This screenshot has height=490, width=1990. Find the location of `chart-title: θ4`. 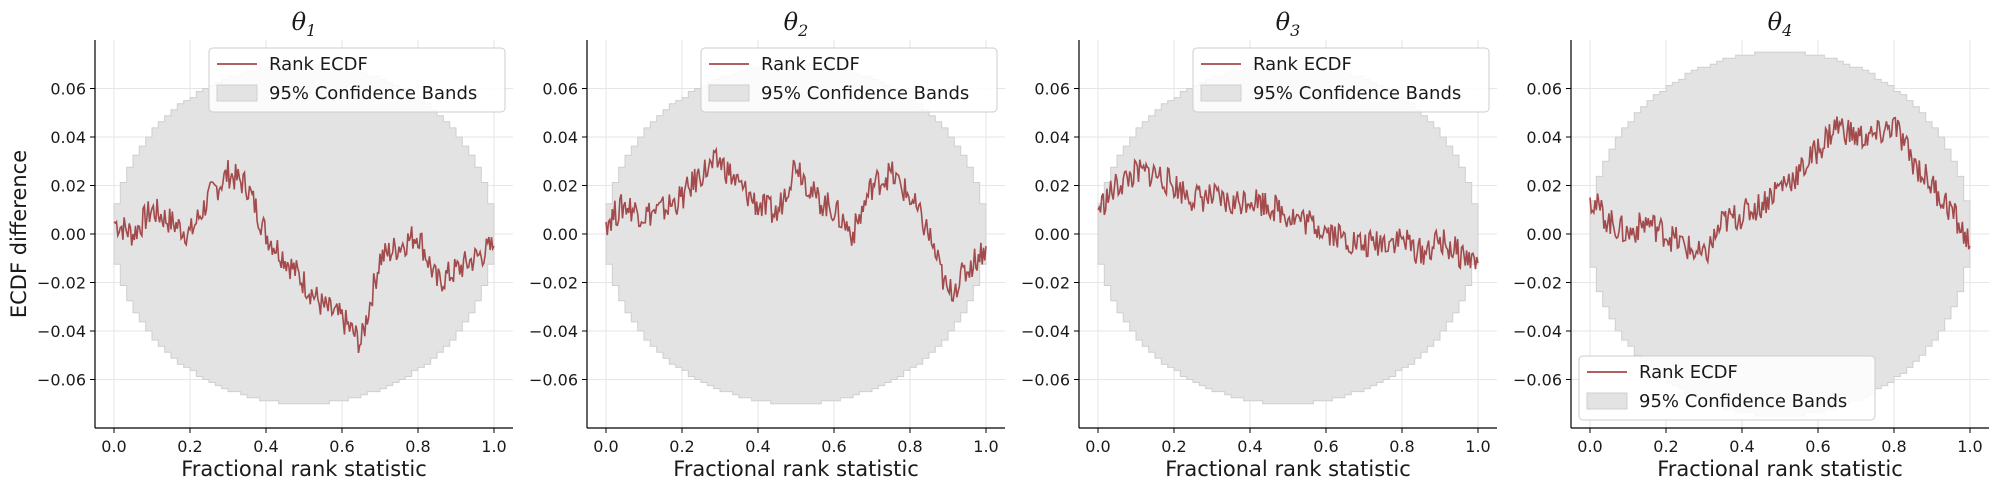

chart-title: θ4 is located at coordinates (1780, 24).